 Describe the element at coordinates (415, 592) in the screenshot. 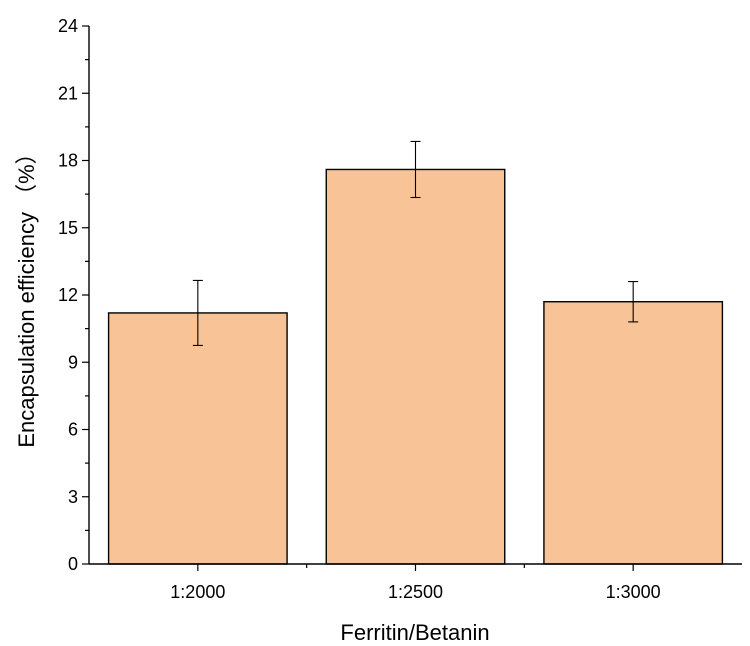

I see `x-tick-label: 1:2500` at that location.